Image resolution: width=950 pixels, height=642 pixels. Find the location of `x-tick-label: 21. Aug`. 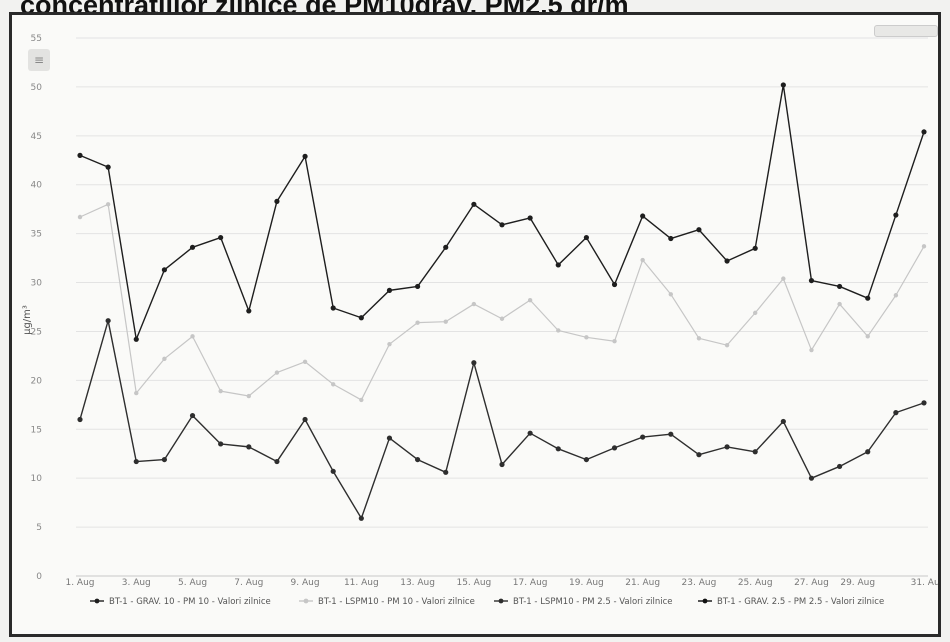

x-tick-label: 21. Aug is located at coordinates (642, 583).